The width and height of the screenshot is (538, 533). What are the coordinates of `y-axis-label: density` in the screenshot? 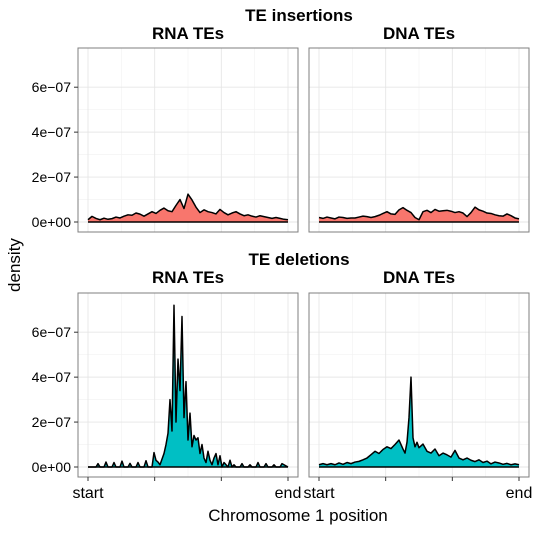 It's located at (14, 265).